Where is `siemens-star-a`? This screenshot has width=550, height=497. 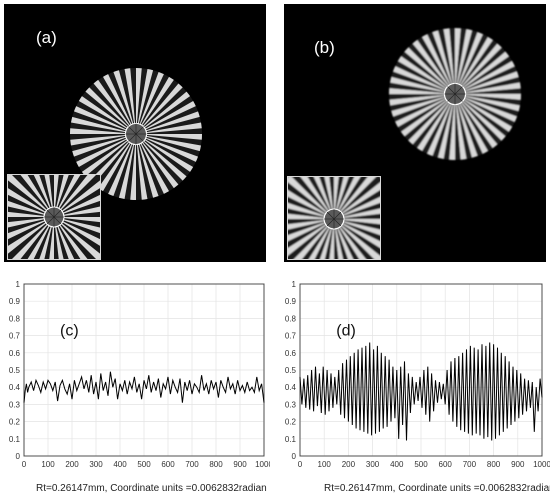
siemens-star-a is located at coordinates (136, 134).